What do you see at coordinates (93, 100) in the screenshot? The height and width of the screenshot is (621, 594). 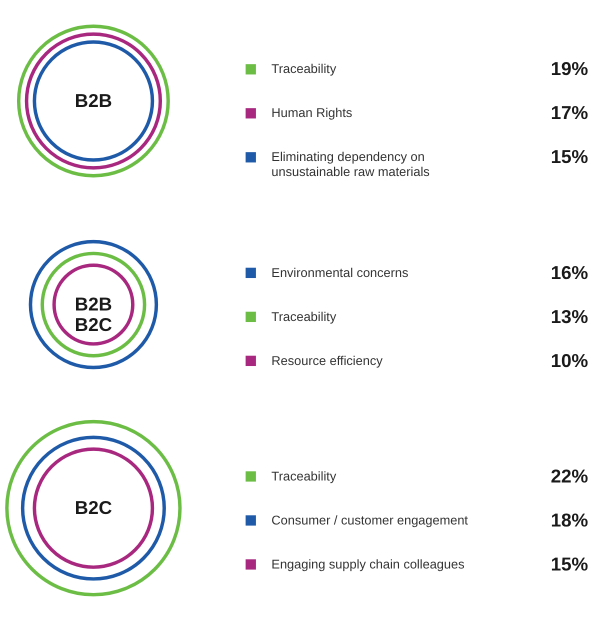 I see `text: B2B` at bounding box center [93, 100].